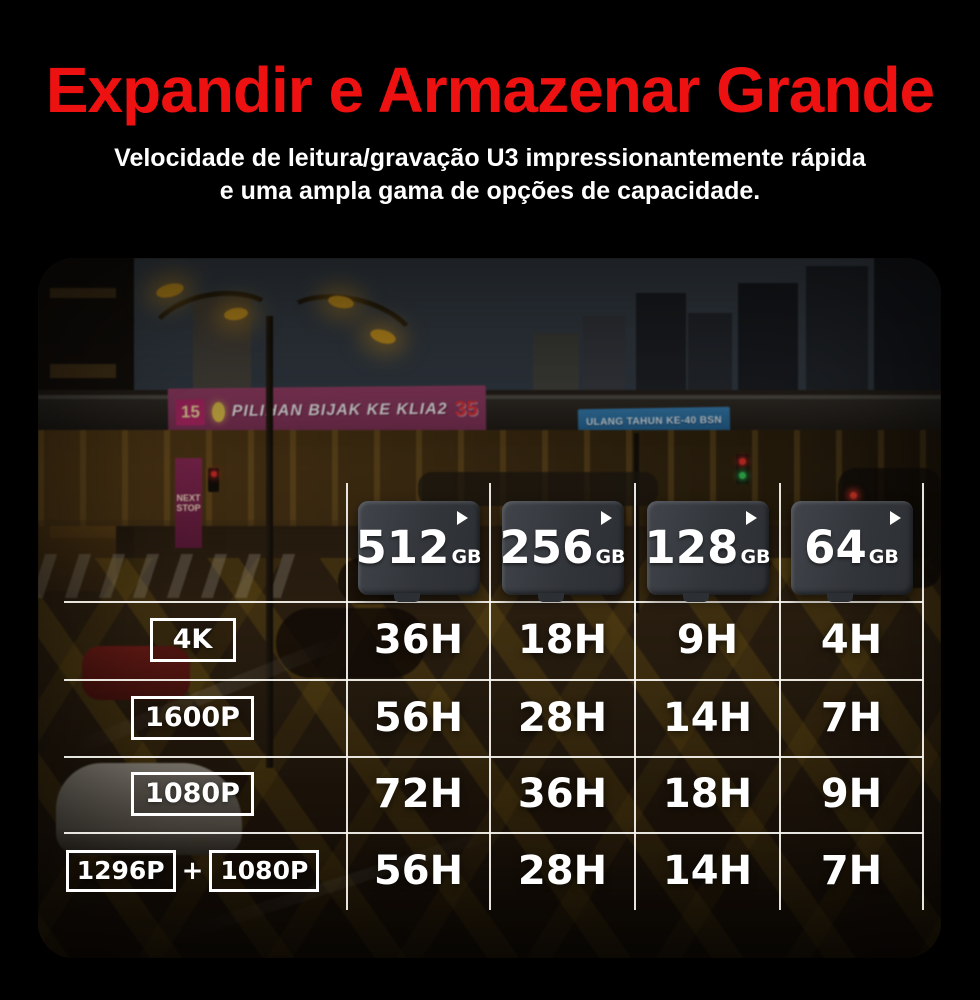  I want to click on card-capacity: 128, so click(691, 547).